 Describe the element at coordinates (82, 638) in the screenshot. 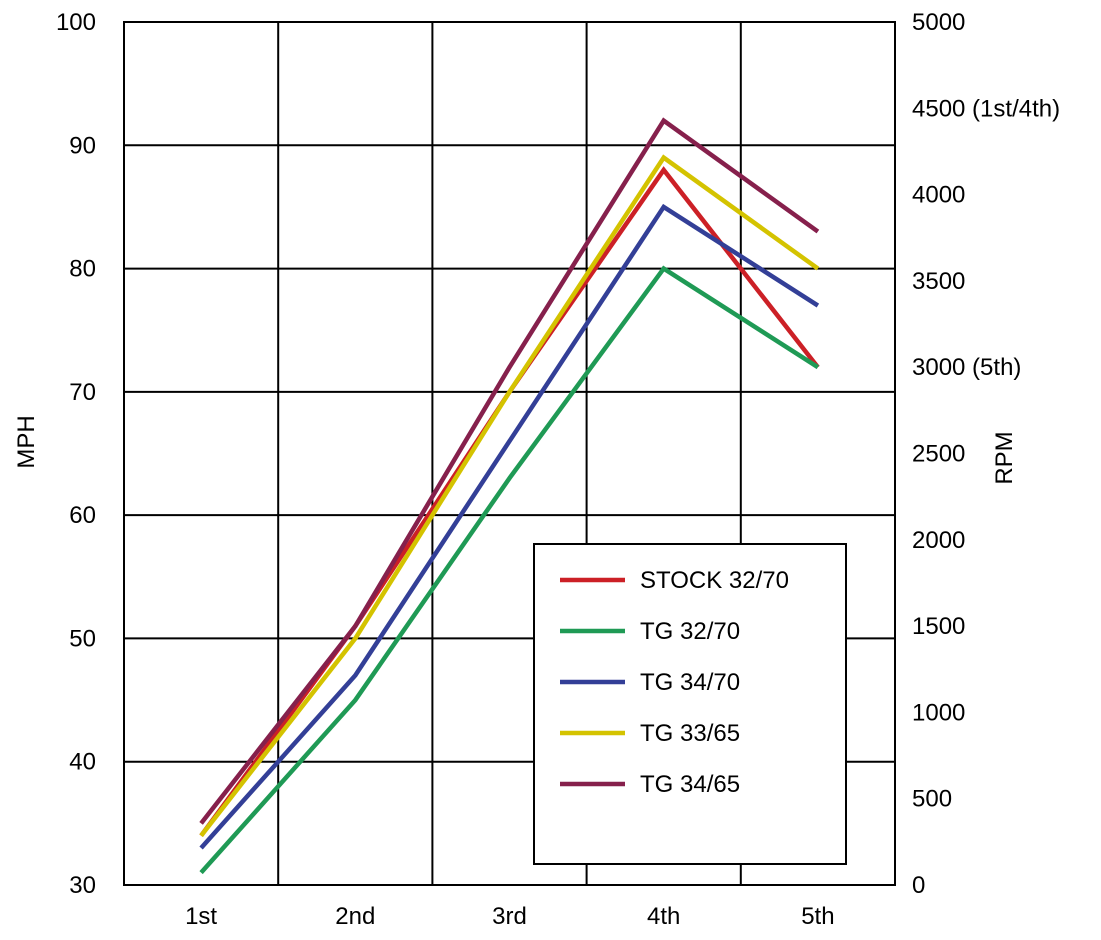

I see `y-tick-label: 50` at that location.